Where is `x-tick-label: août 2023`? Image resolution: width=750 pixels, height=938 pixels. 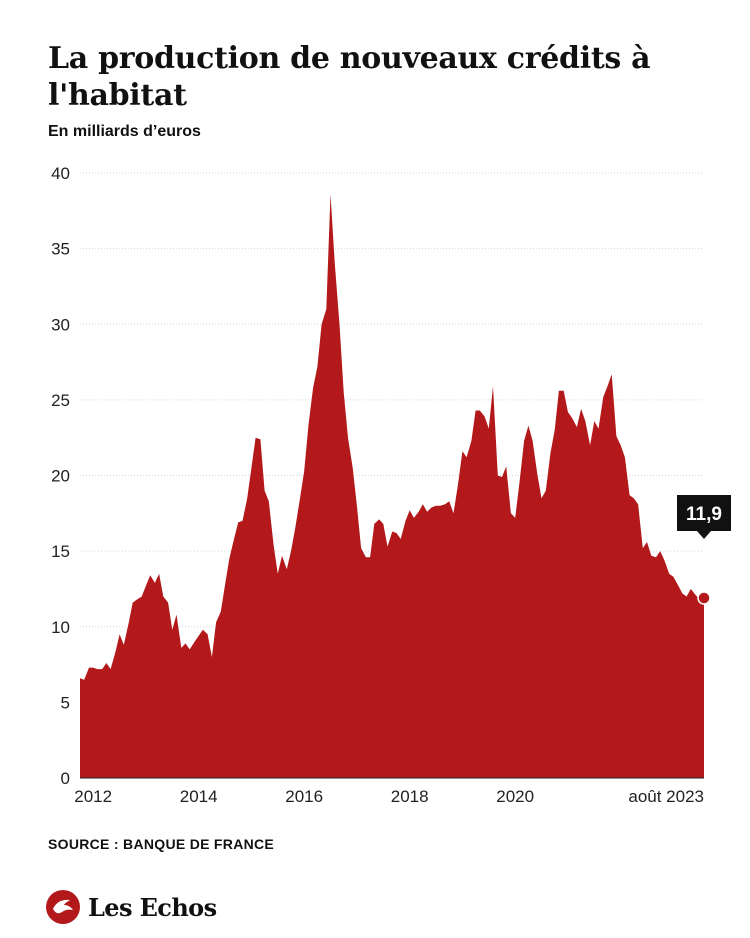 x-tick-label: août 2023 is located at coordinates (666, 796).